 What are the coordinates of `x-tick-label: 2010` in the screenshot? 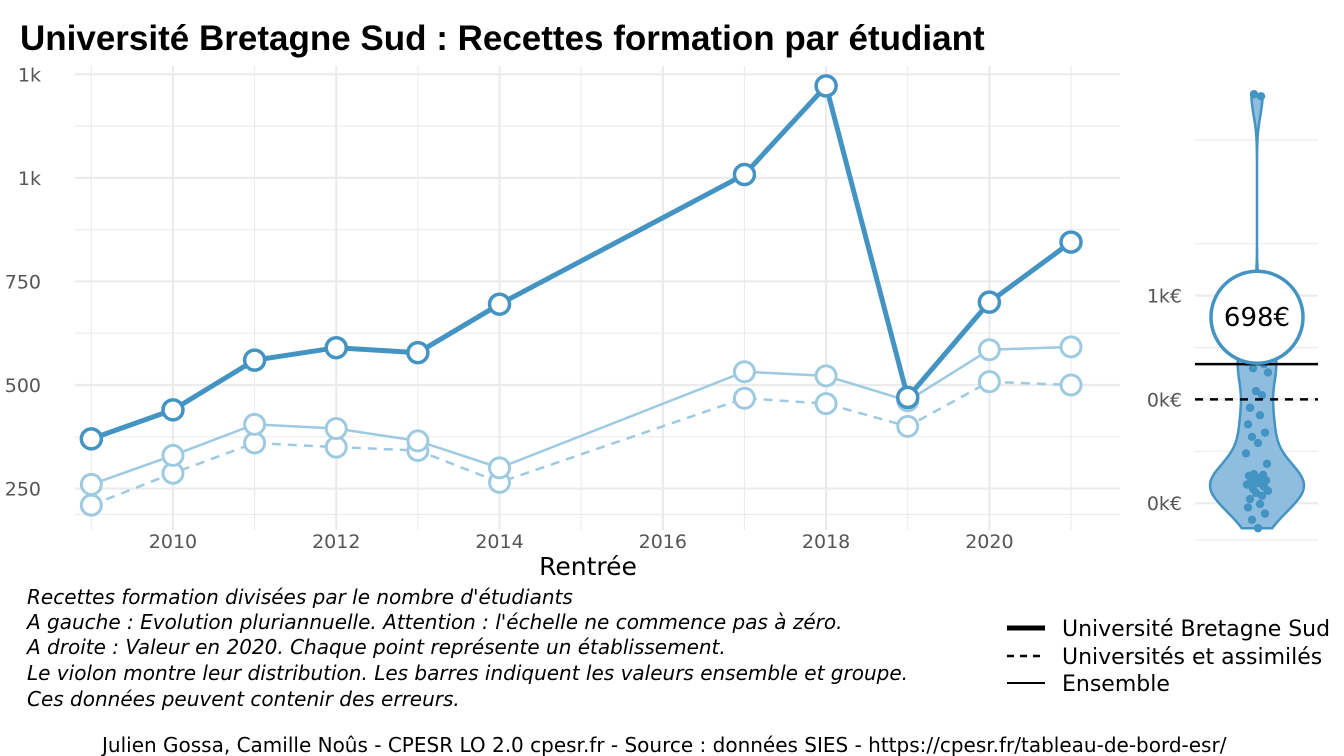 It's located at (173, 542).